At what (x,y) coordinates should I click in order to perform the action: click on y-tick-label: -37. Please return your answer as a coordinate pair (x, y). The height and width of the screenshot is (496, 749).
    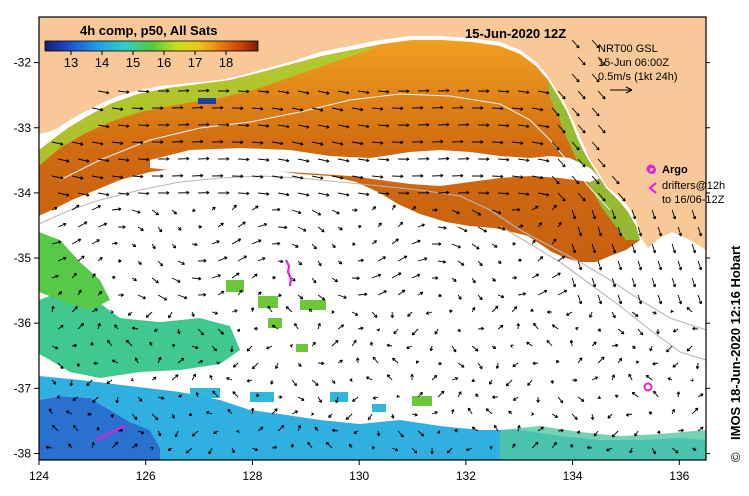
    Looking at the image, I should click on (23, 388).